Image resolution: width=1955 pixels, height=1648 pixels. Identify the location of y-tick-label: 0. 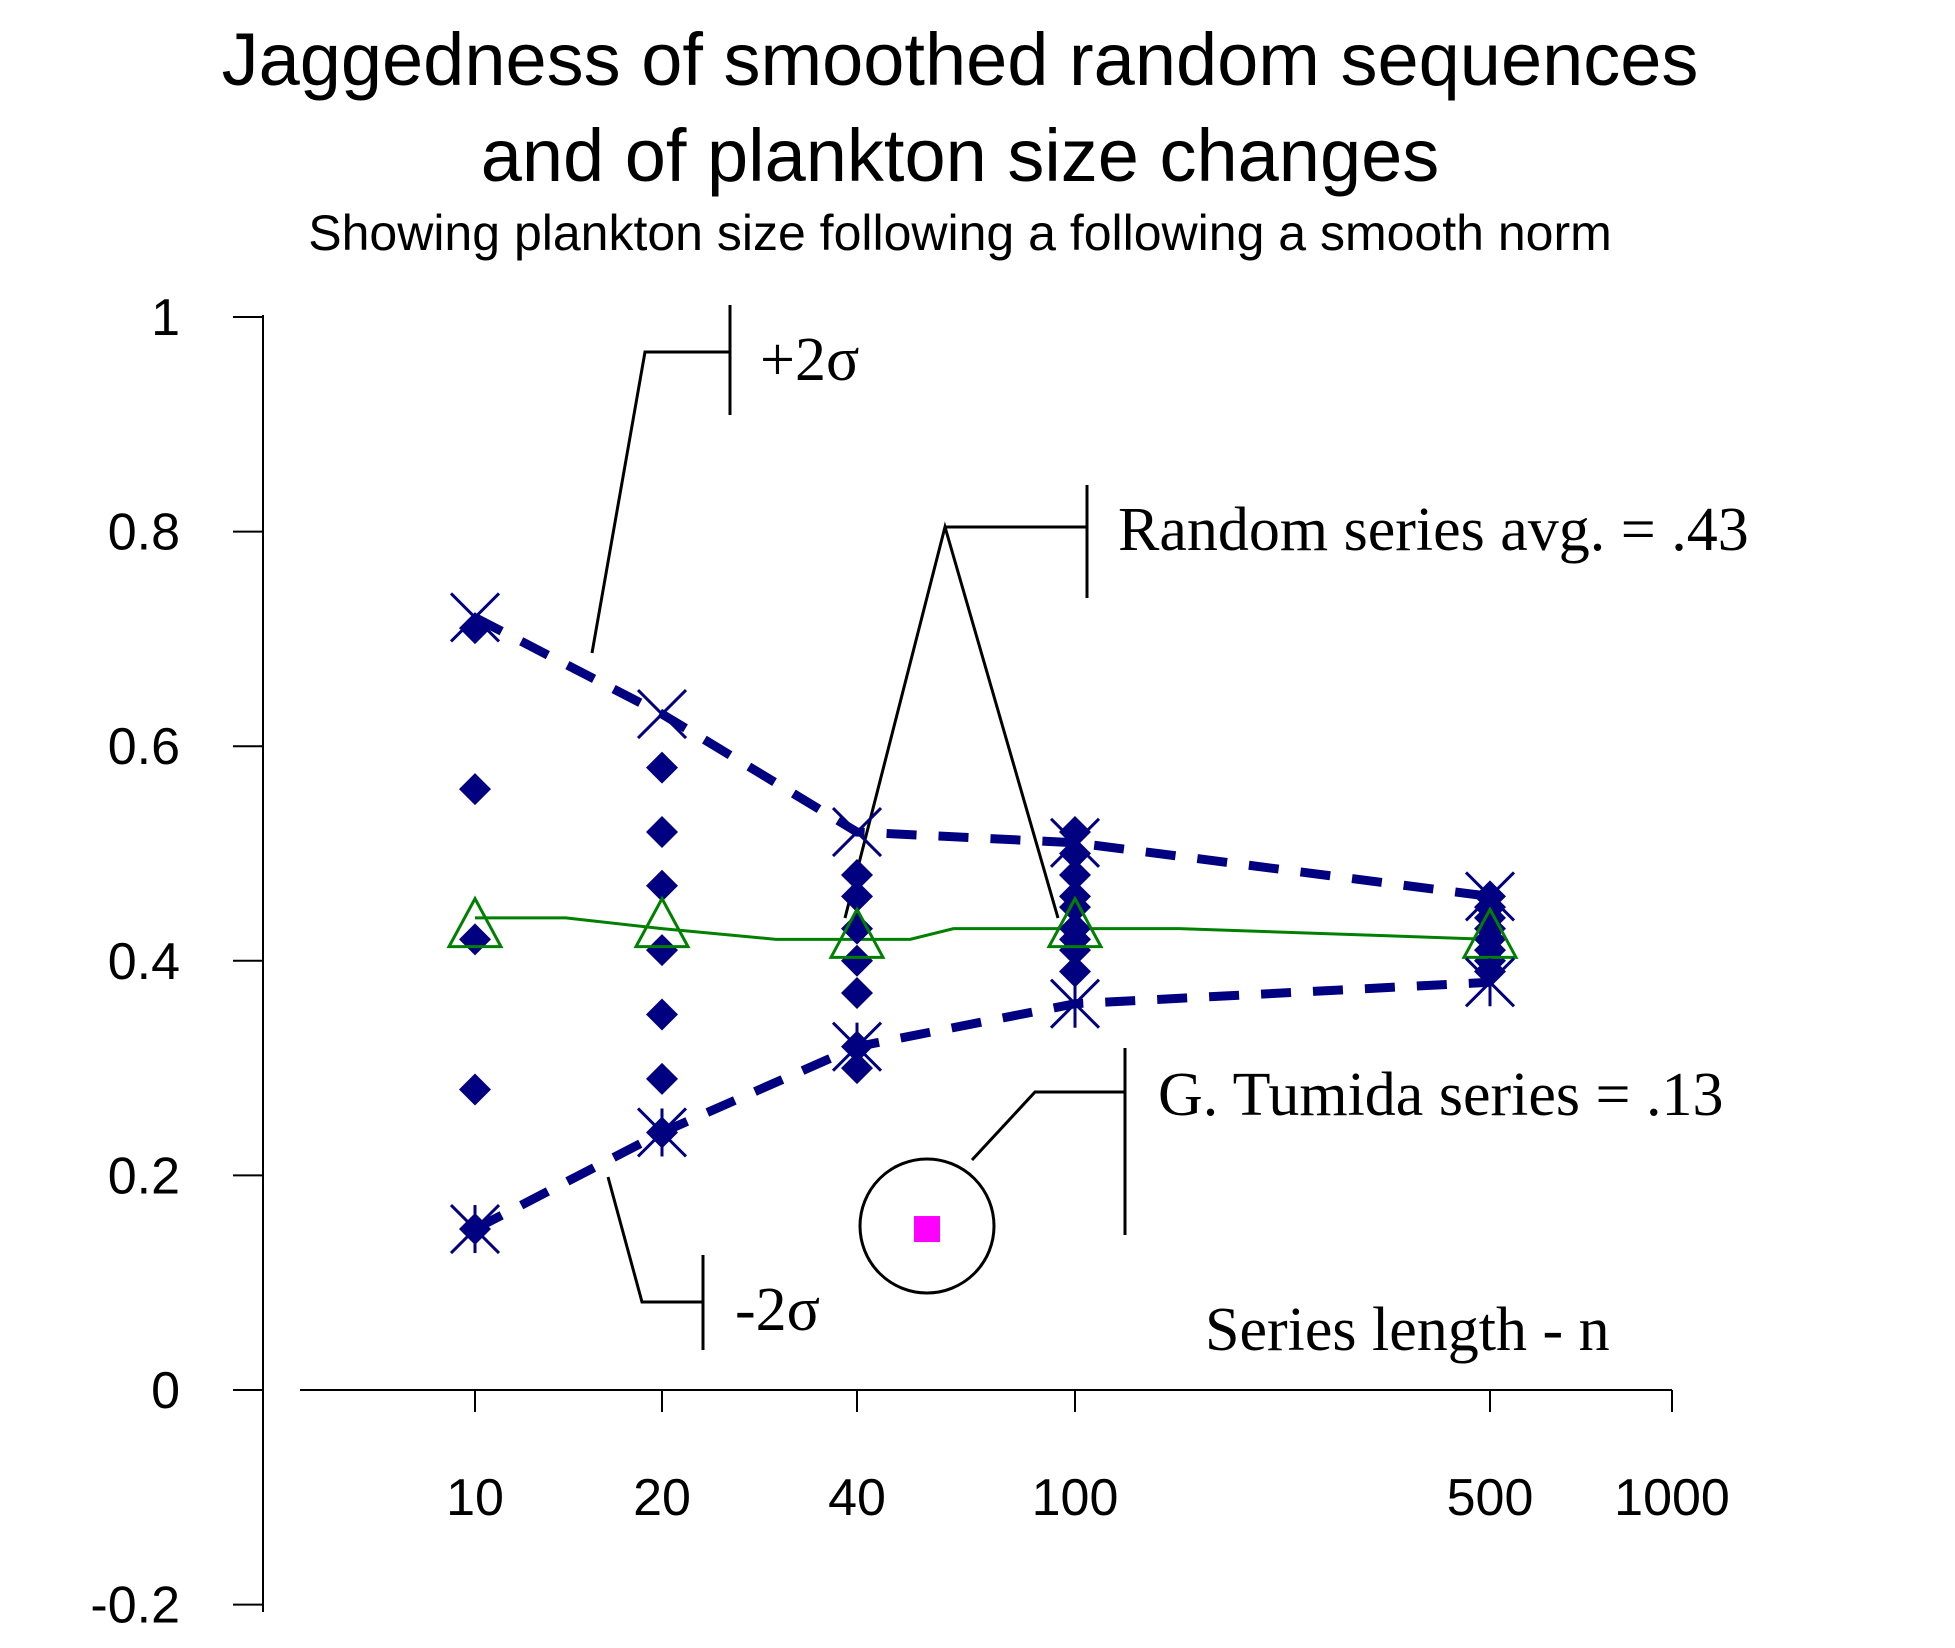
(165, 1391).